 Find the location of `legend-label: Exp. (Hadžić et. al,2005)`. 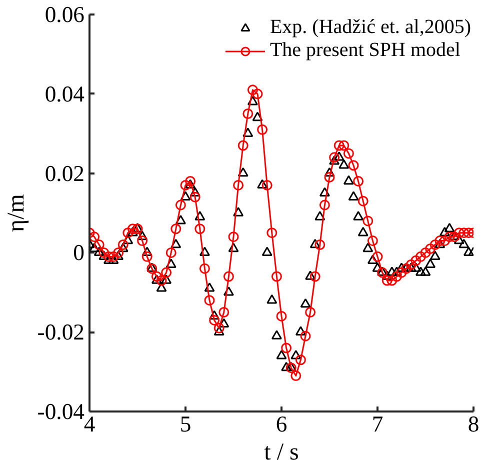

legend-label: Exp. (Hadžić et. al,2005) is located at coordinates (370, 27).